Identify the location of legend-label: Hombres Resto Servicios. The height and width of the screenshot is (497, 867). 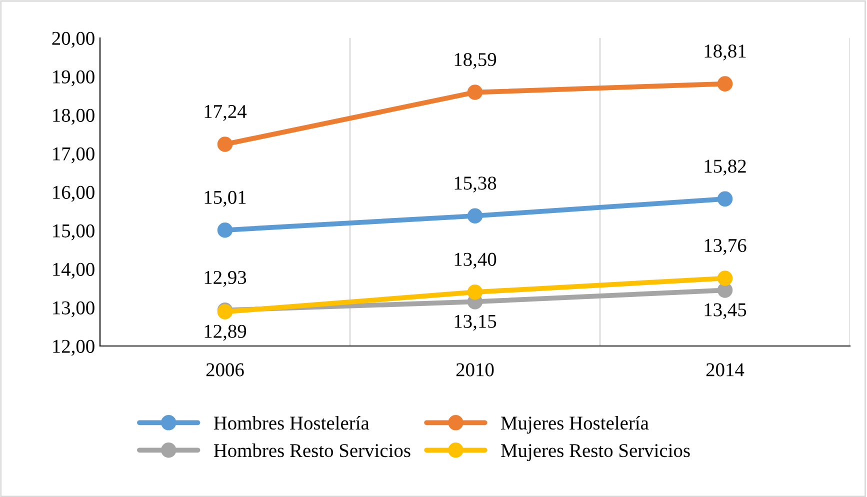
(312, 450).